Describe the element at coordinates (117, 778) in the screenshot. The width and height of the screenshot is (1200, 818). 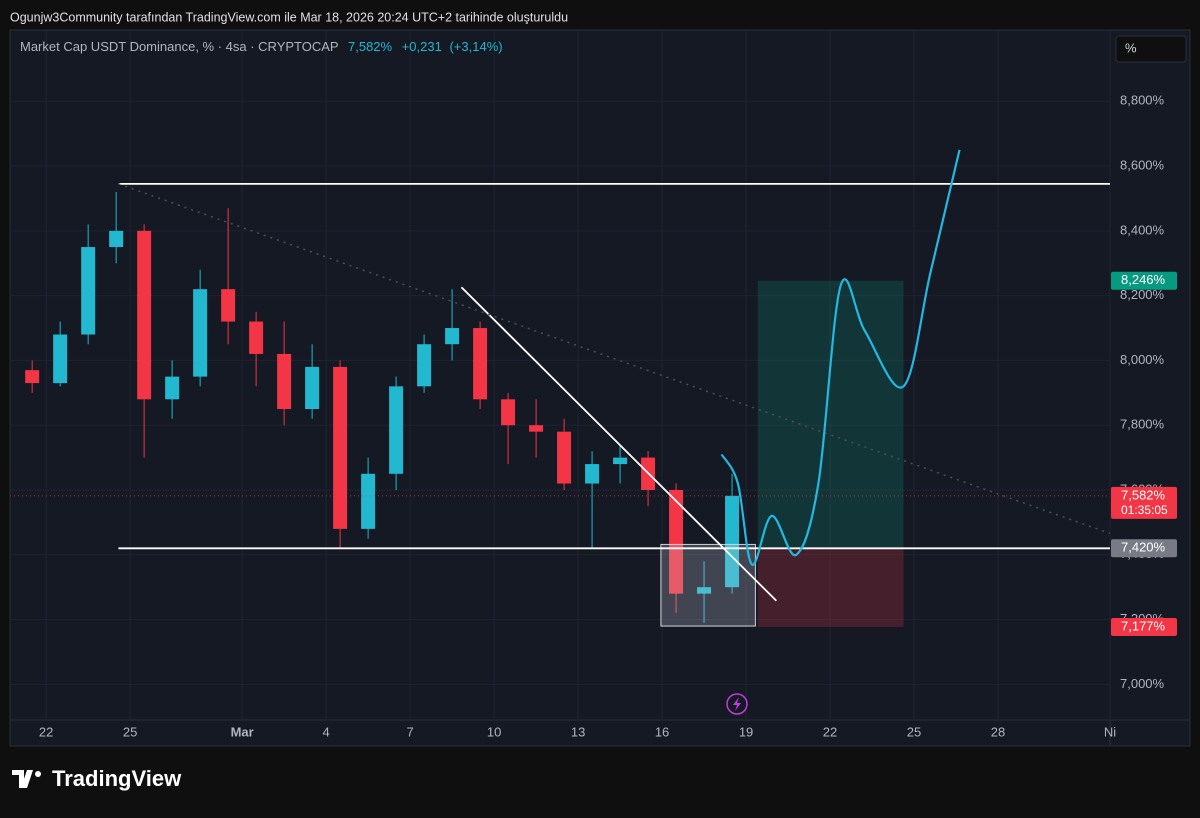
I see `brand: TradingView` at that location.